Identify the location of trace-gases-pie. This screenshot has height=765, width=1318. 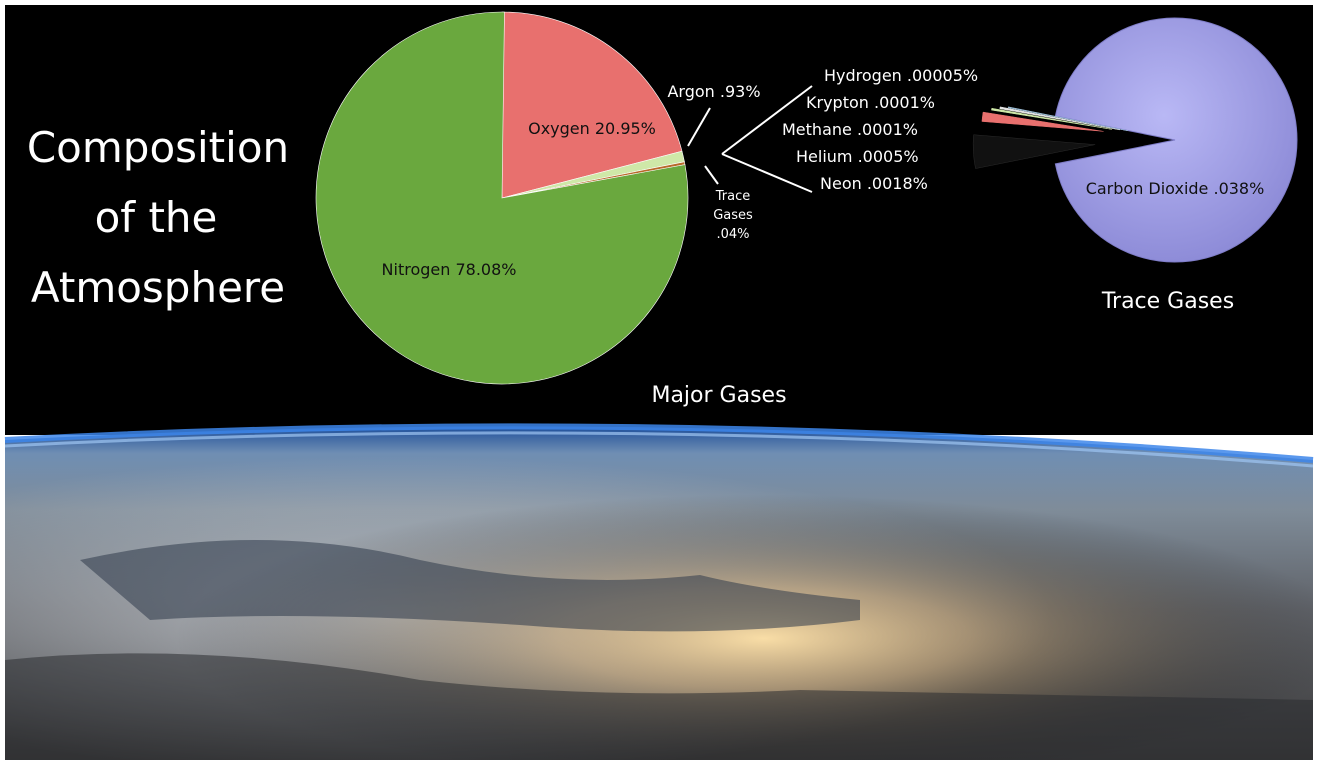
(1135, 140).